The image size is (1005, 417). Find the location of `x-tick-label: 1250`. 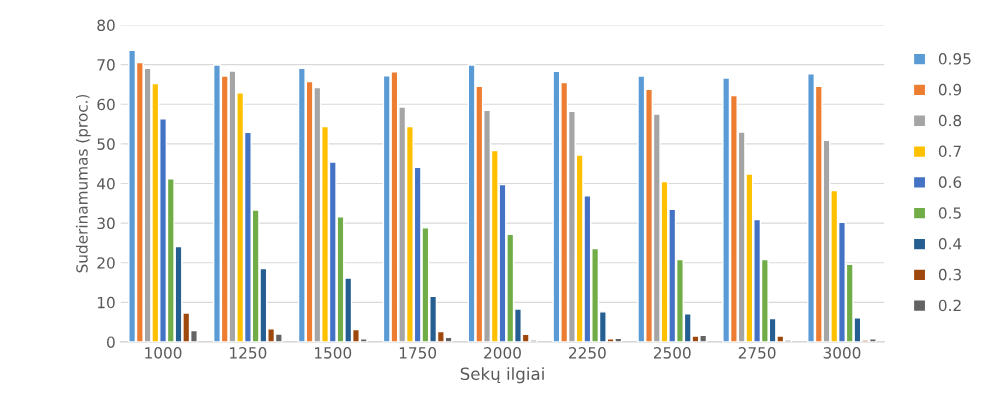

x-tick-label: 1250 is located at coordinates (248, 353).